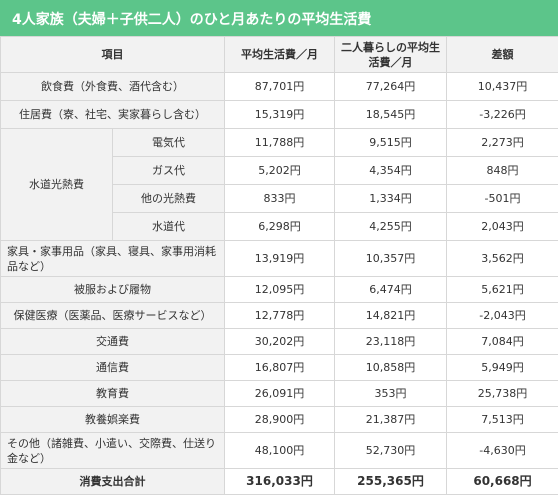  I want to click on family-value: 48,100円, so click(279, 450).